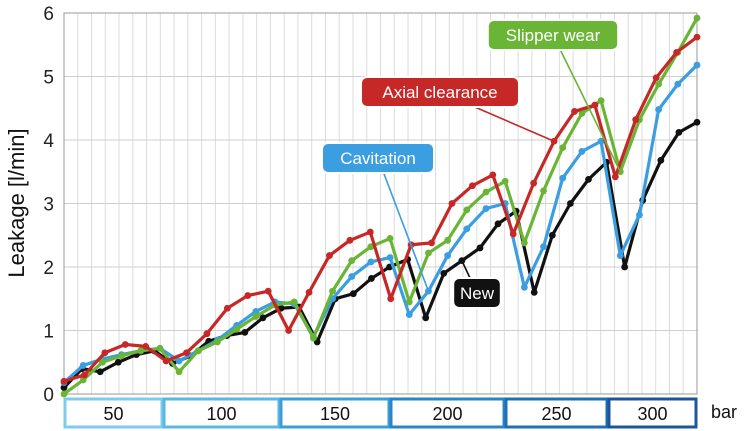  Describe the element at coordinates (48, 14) in the screenshot. I see `y-tick-label: 6` at that location.